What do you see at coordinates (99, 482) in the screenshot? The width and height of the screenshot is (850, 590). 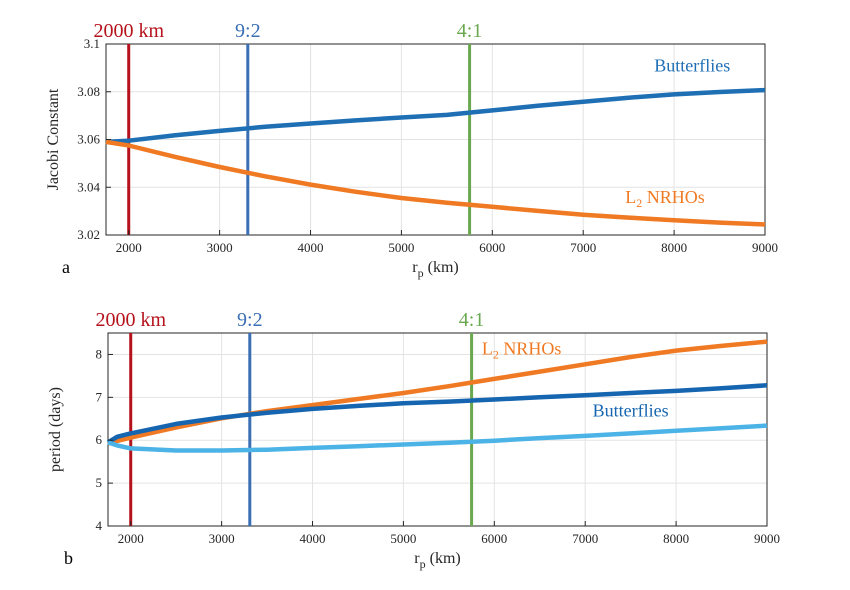 I see `y-tick-label: 5` at bounding box center [99, 482].